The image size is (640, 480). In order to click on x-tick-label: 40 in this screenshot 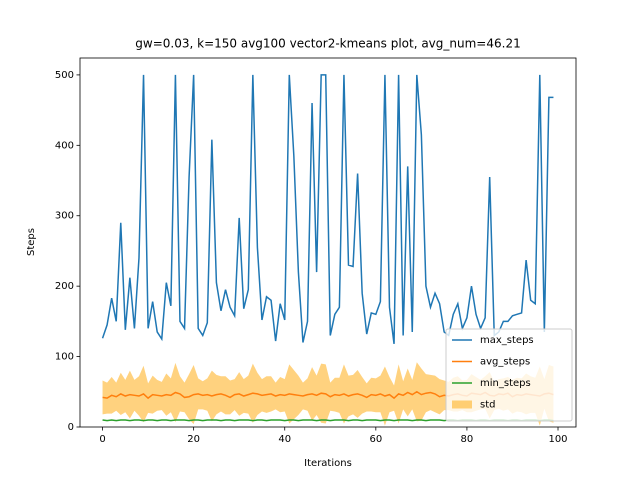, I will do `click(284, 439)`.